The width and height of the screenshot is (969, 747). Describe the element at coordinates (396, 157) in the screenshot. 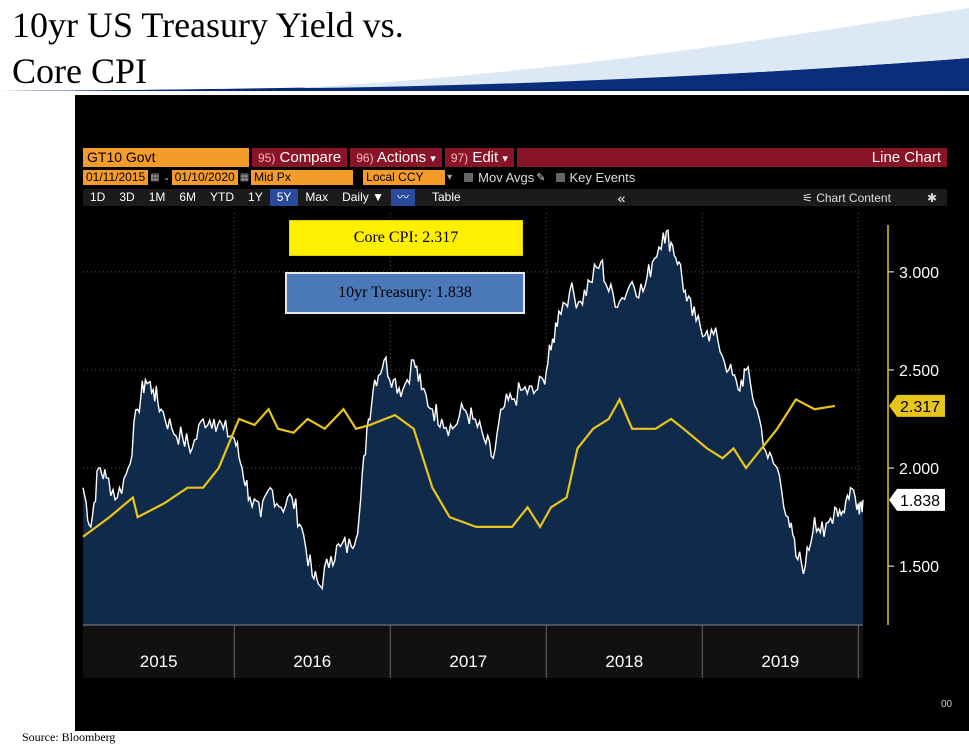

I see `actions-menu: 96) Actions ▾` at that location.